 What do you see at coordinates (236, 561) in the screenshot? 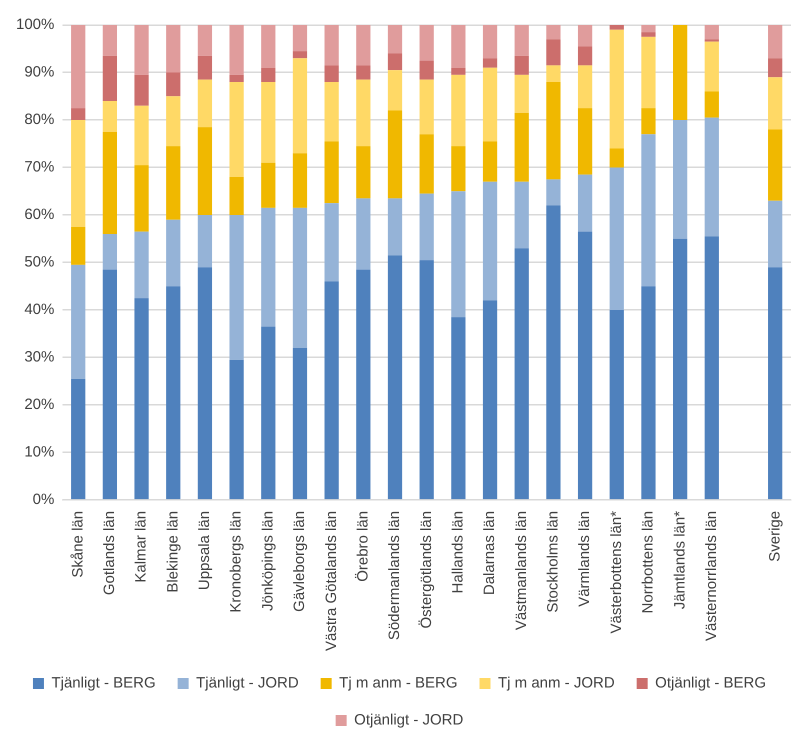
I see `x-tick-label: Kronobergs län` at bounding box center [236, 561].